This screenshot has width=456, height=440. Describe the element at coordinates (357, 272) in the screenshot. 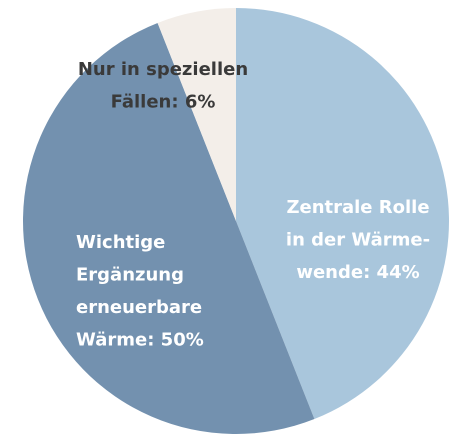

I see `slice-label: wende: 44%` at that location.